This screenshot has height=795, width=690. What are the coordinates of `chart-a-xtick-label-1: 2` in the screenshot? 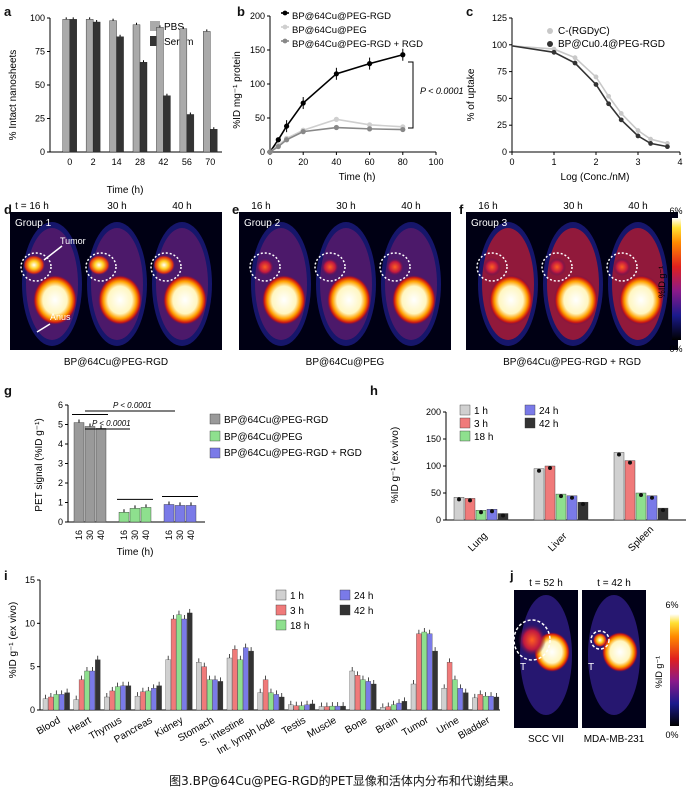 It's located at (93, 162).